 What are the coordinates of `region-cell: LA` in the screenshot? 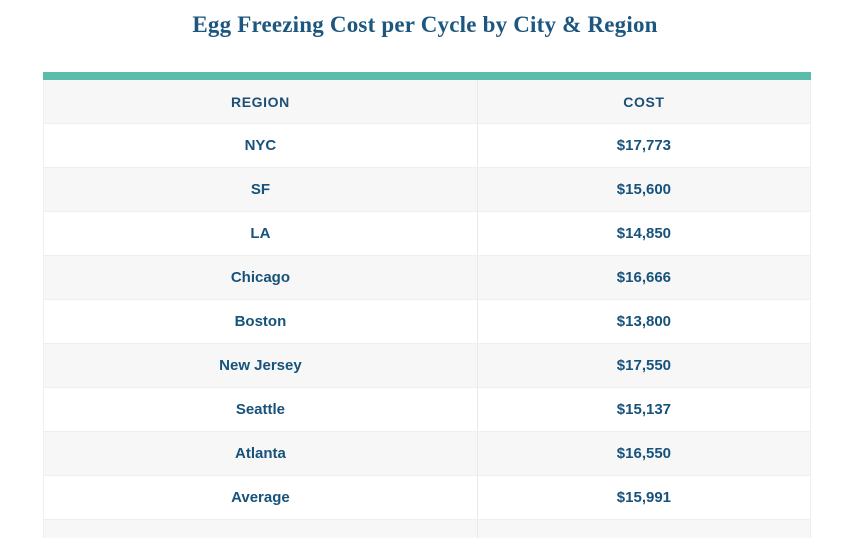 It's located at (261, 233).